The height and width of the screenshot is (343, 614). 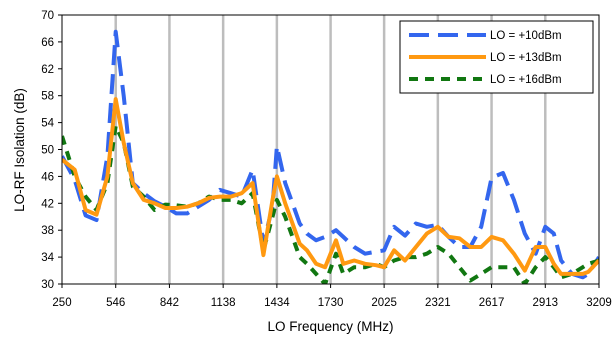 What do you see at coordinates (47, 70) in the screenshot?
I see `y-tick-label: 62` at bounding box center [47, 70].